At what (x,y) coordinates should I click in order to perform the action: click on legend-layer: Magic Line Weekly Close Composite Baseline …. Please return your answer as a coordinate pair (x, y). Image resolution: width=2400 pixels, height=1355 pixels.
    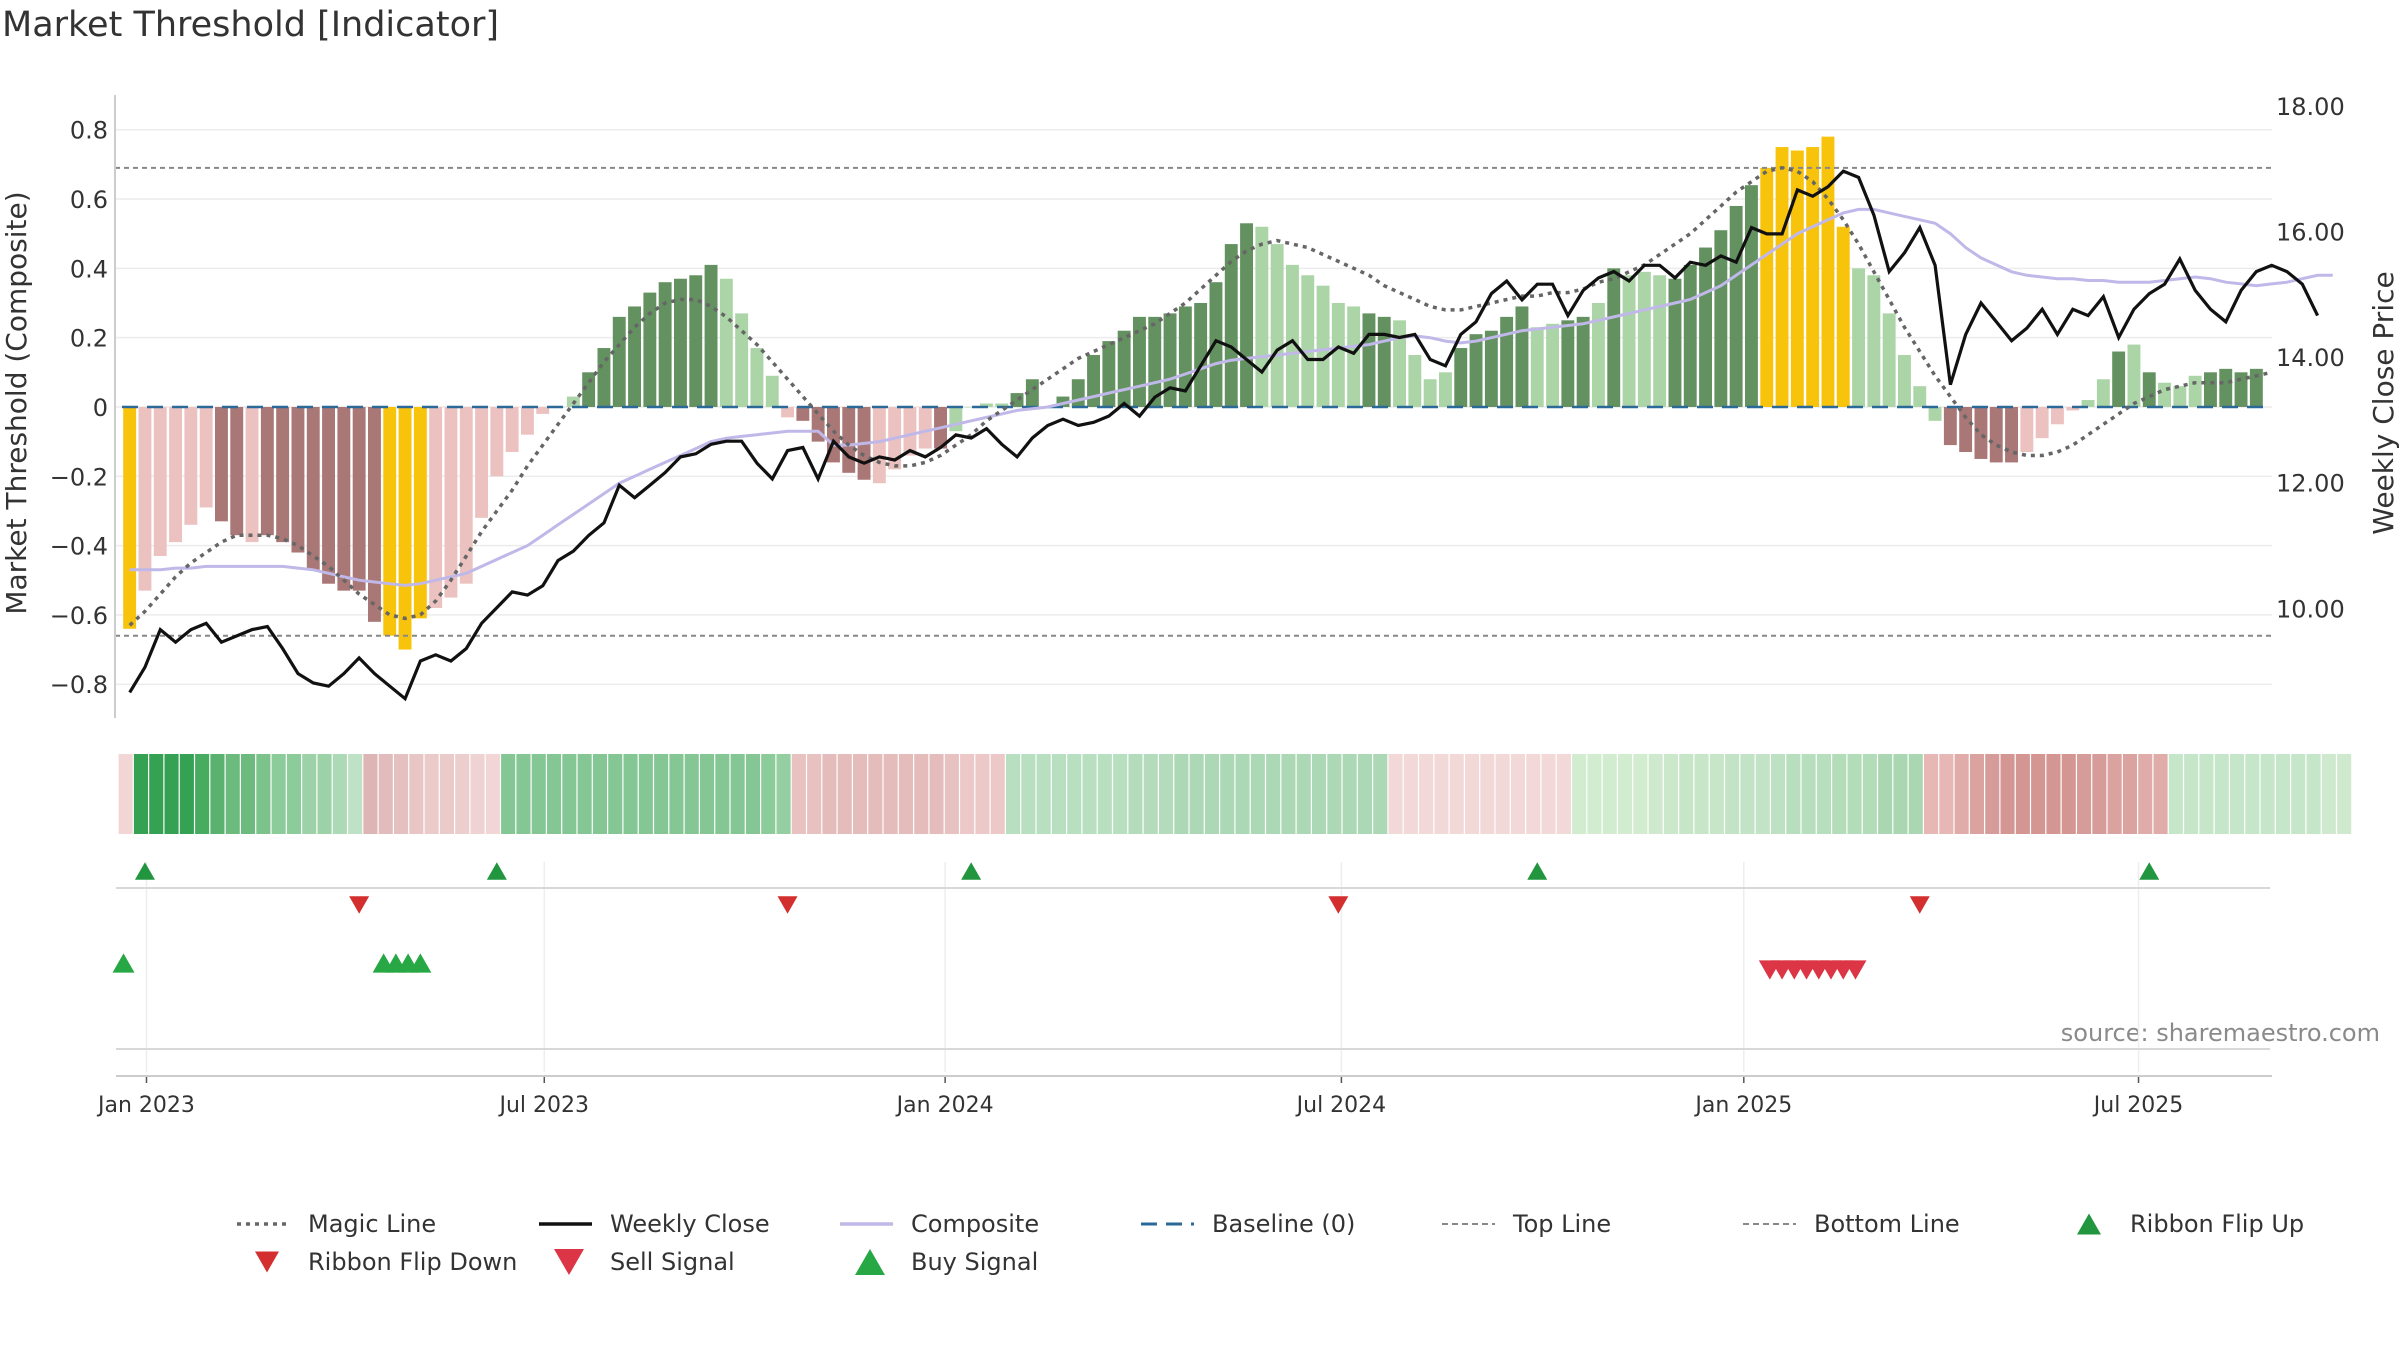
    Looking at the image, I should click on (1270, 1243).